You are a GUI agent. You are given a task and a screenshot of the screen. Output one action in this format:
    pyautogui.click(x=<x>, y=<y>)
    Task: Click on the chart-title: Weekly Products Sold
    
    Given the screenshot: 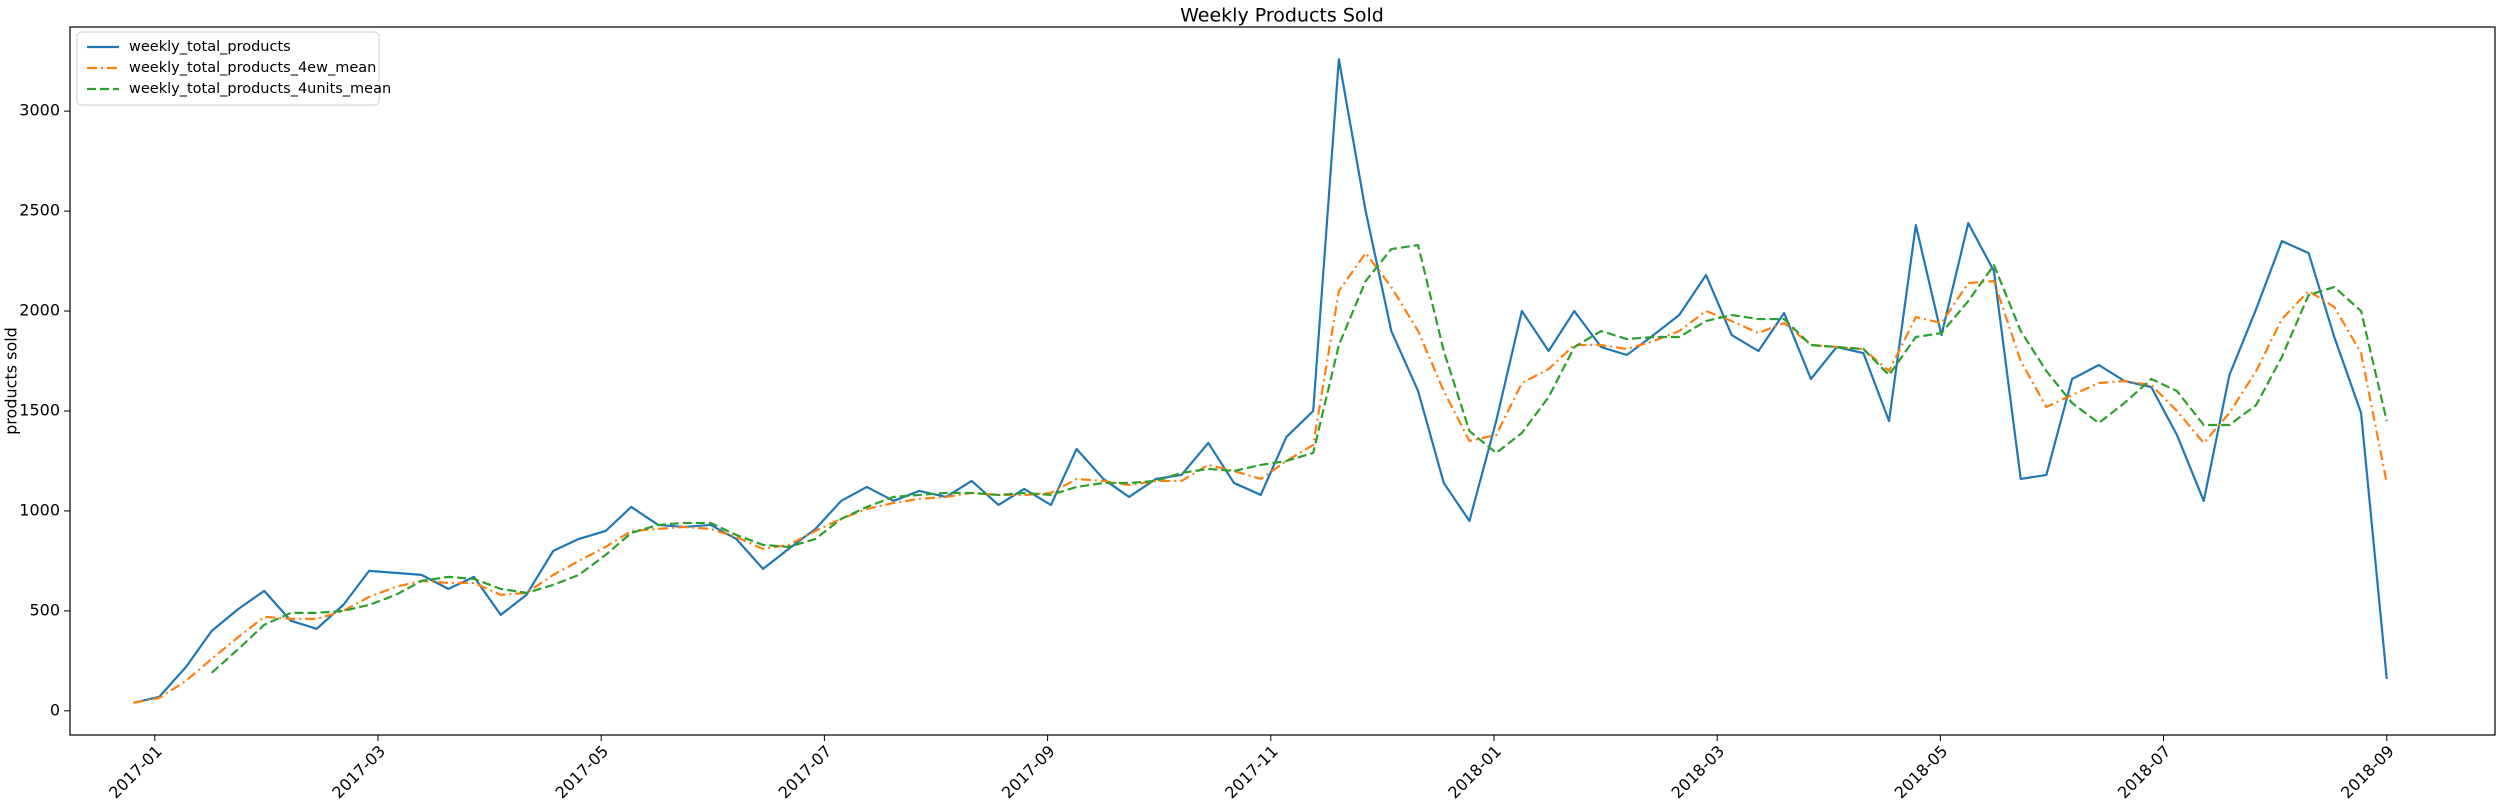 What is the action you would take?
    pyautogui.click(x=1282, y=16)
    